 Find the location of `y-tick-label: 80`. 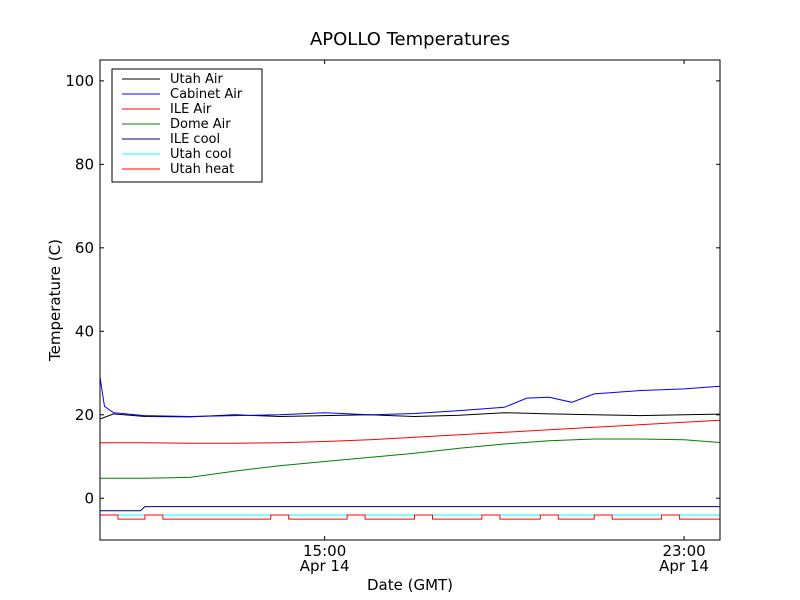

y-tick-label: 80 is located at coordinates (84, 164).